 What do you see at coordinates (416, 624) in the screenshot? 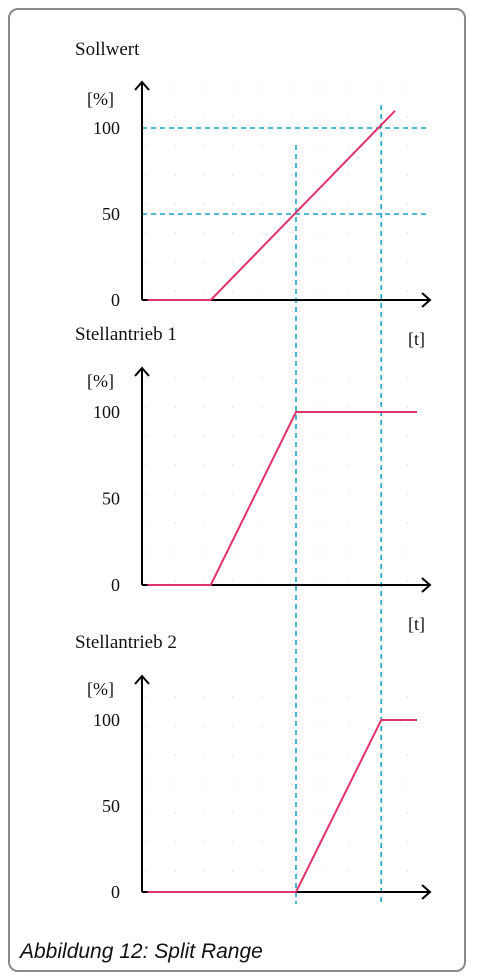
I see `x-axis-label-3: [t]` at bounding box center [416, 624].